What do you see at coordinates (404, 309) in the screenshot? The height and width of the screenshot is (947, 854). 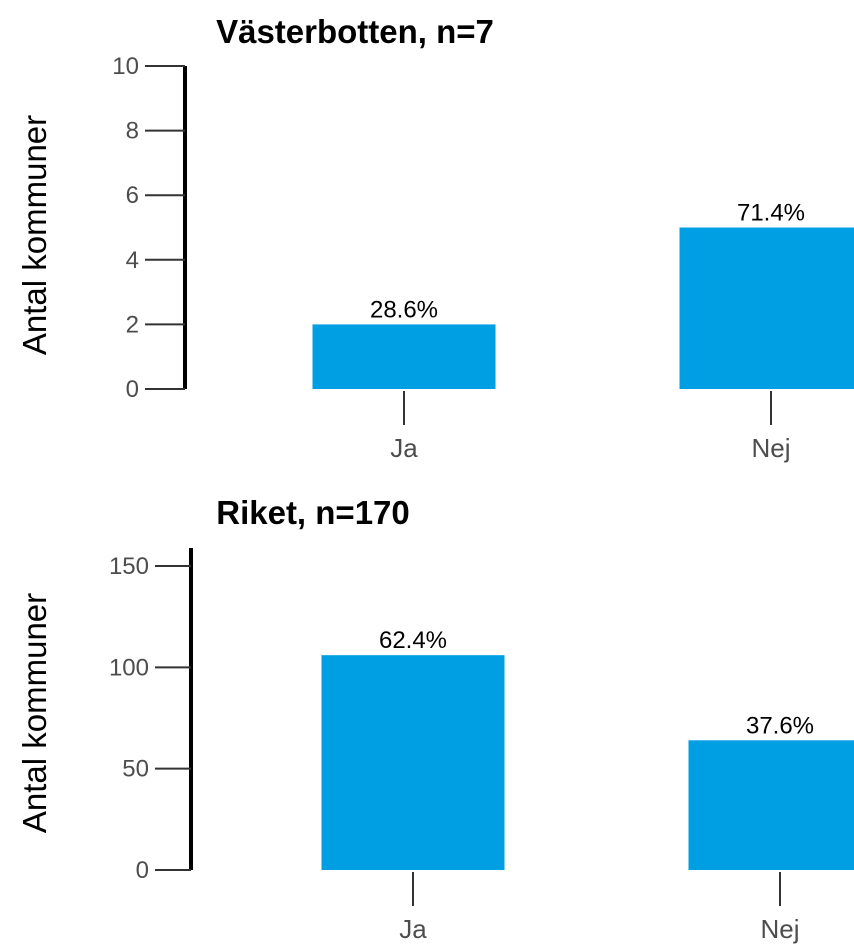 I see `bar-data-label: 28.6%` at bounding box center [404, 309].